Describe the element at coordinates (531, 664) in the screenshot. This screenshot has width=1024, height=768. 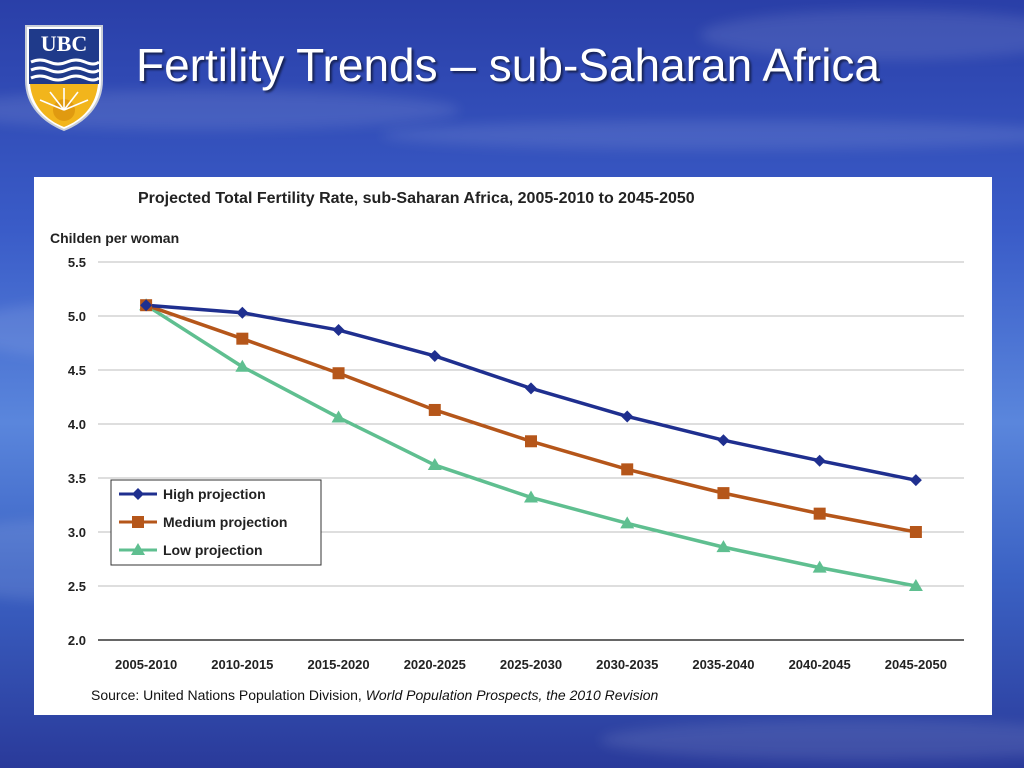
I see `x-tick-label: 2025-2030` at that location.